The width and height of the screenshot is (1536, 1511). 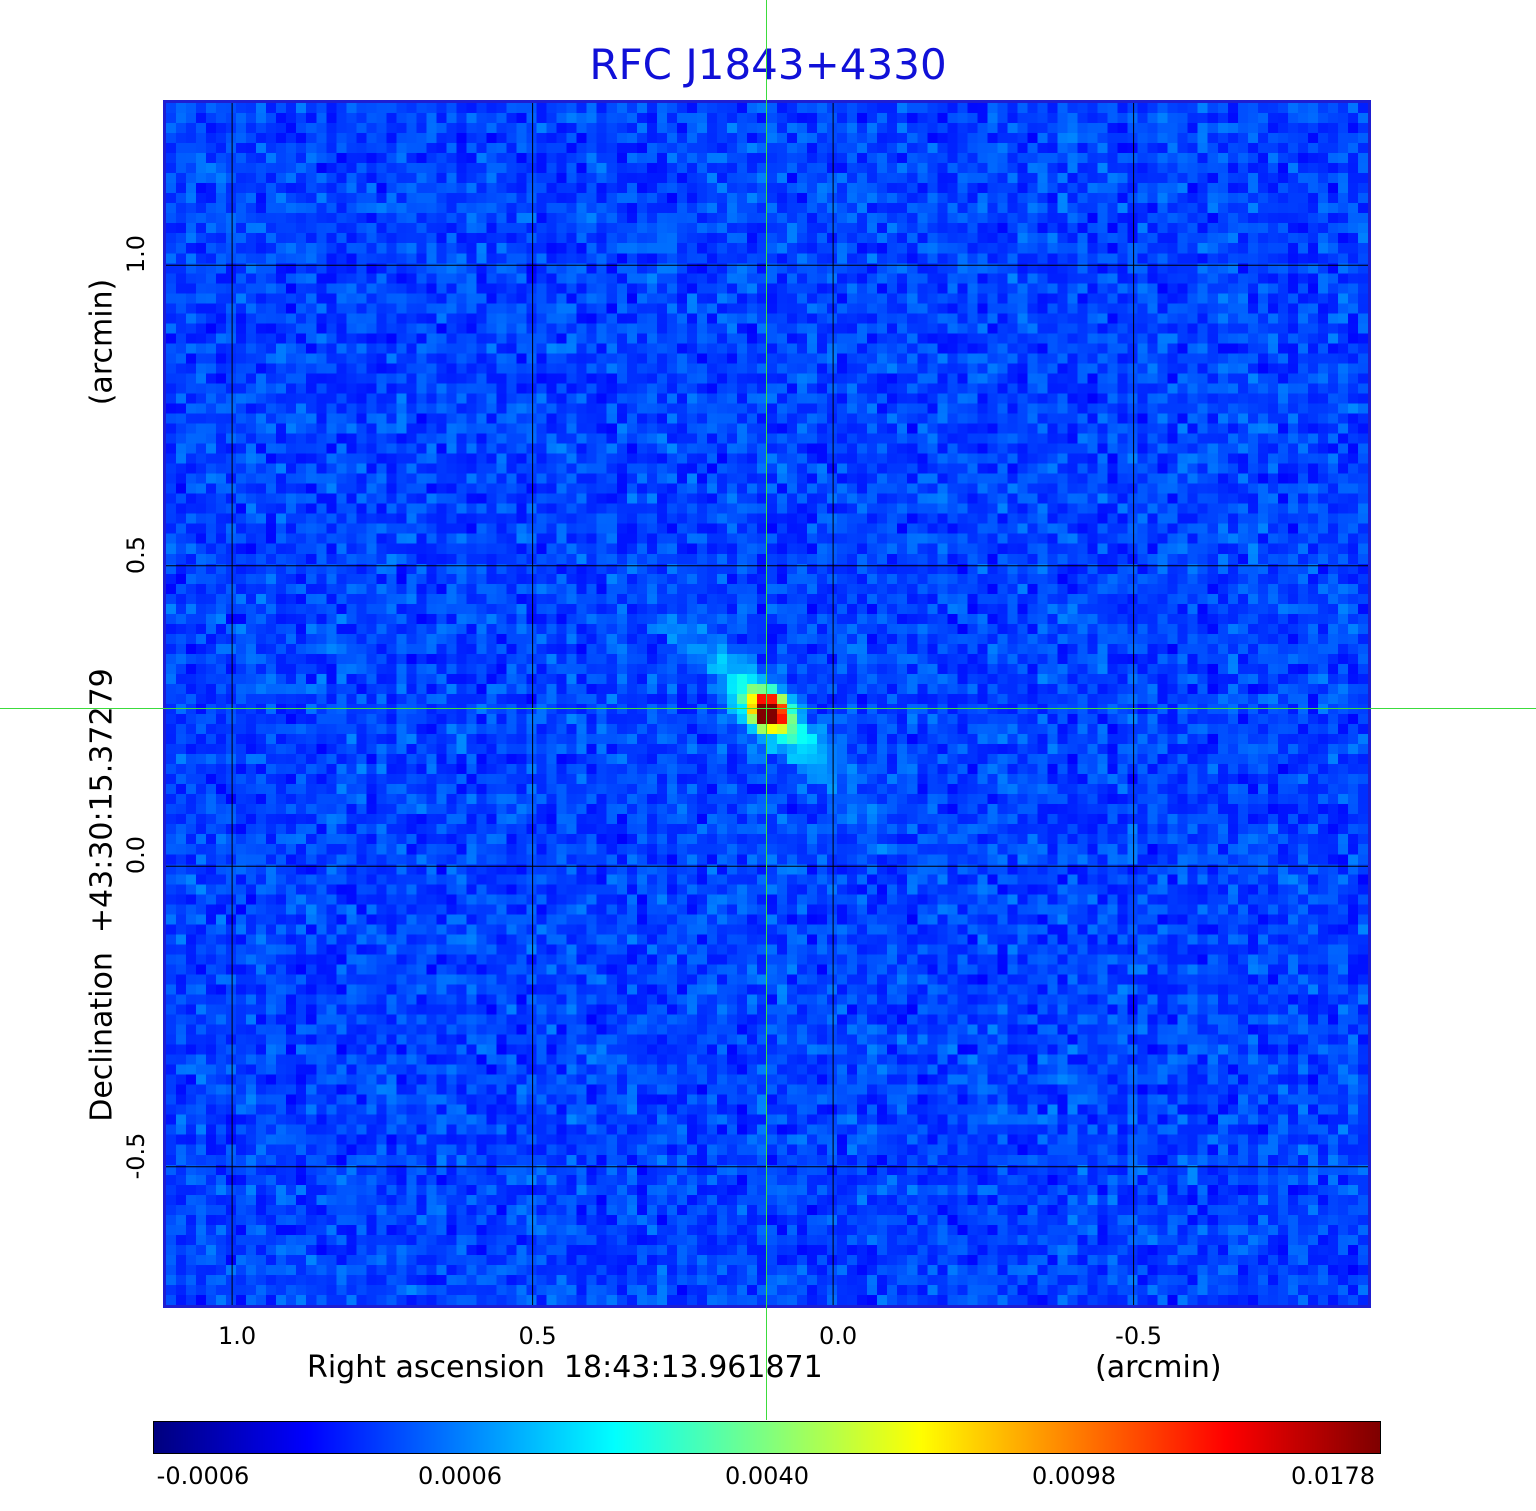 I want to click on y-tick-label: 0.0, so click(x=136, y=855).